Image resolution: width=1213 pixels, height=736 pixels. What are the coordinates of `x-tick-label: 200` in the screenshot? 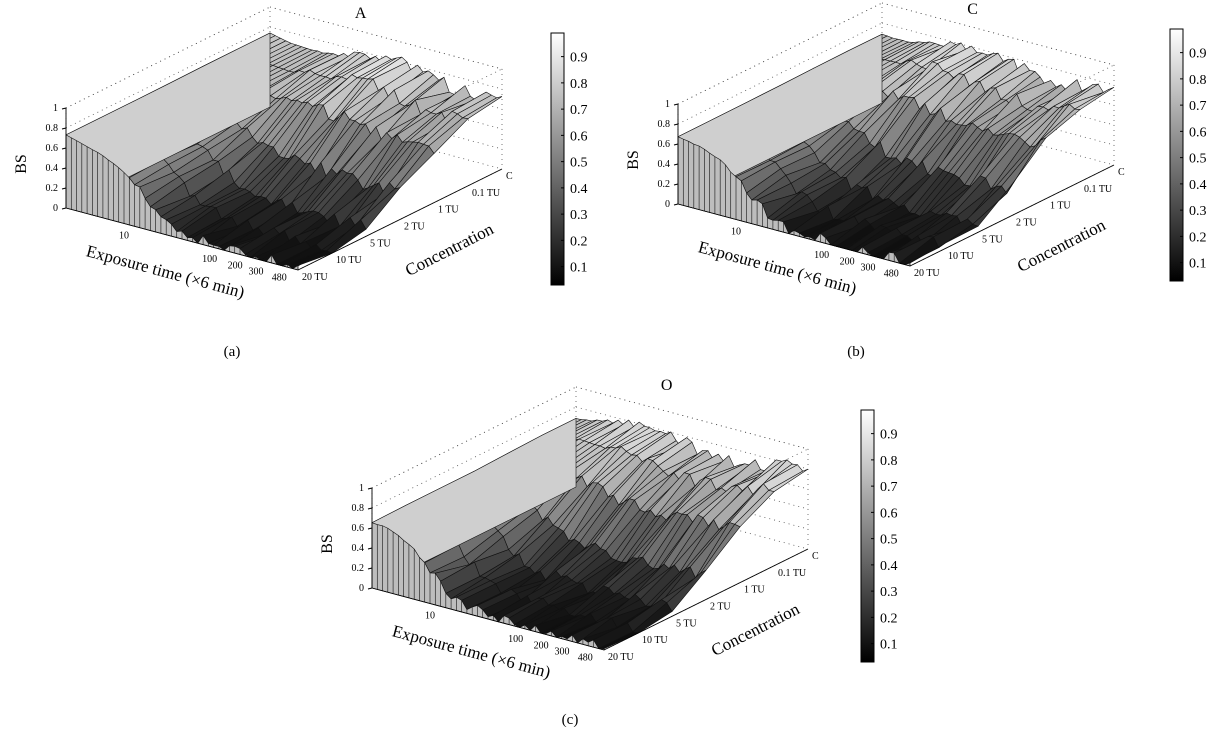 It's located at (541, 646).